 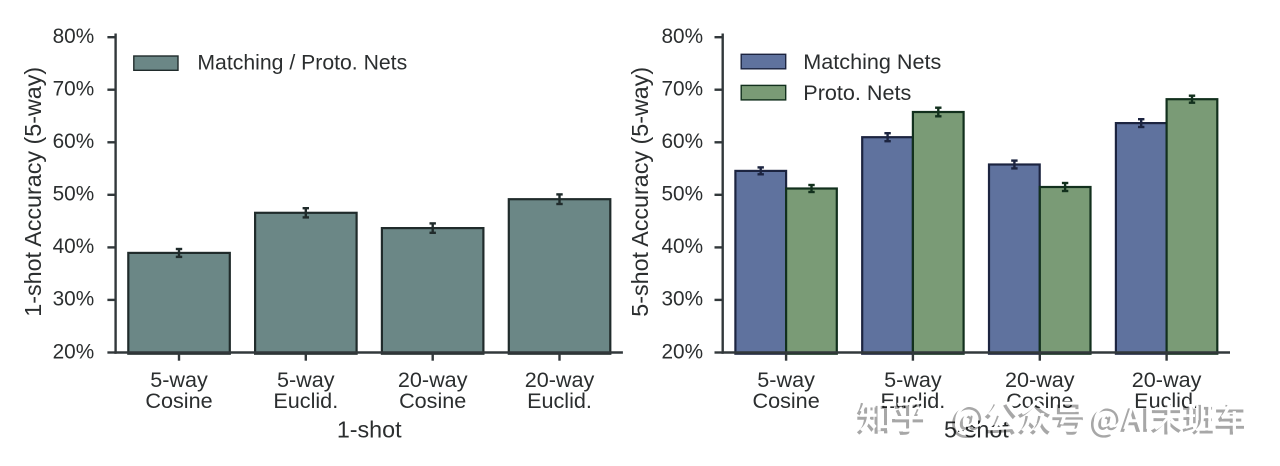 What do you see at coordinates (857, 92) in the screenshot?
I see `svg-text: Proto. Nets` at bounding box center [857, 92].